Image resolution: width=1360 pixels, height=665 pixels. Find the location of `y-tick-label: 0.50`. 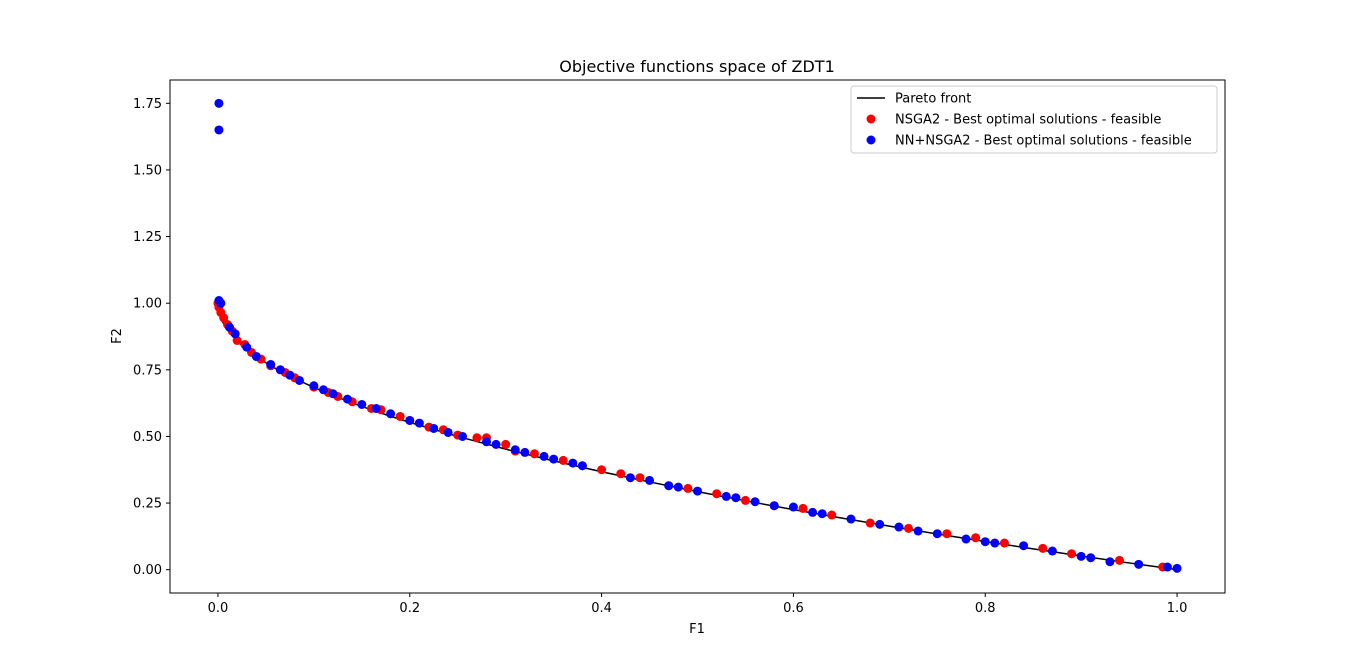

y-tick-label: 0.50 is located at coordinates (147, 437).